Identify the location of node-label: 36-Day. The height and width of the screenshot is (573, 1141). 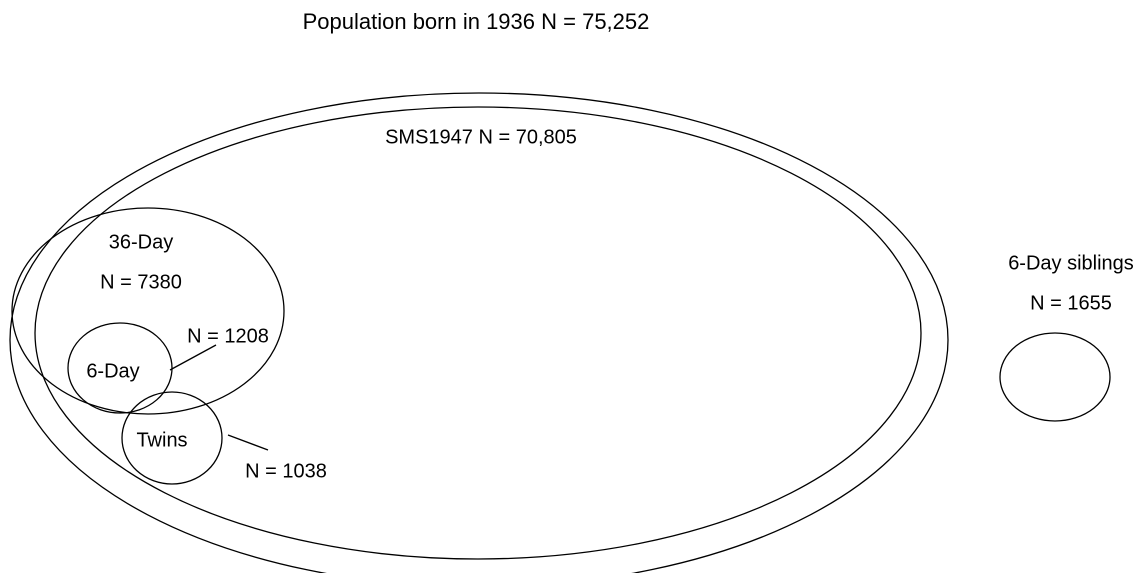
(141, 242).